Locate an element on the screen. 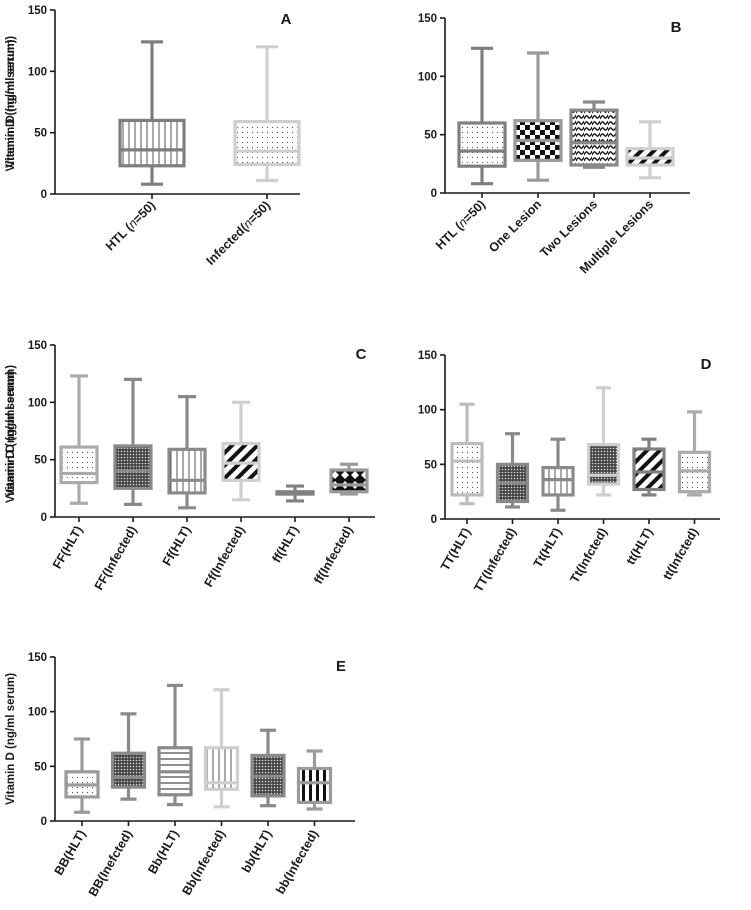  x-tick-label: FF(Infected) is located at coordinates (116, 558).